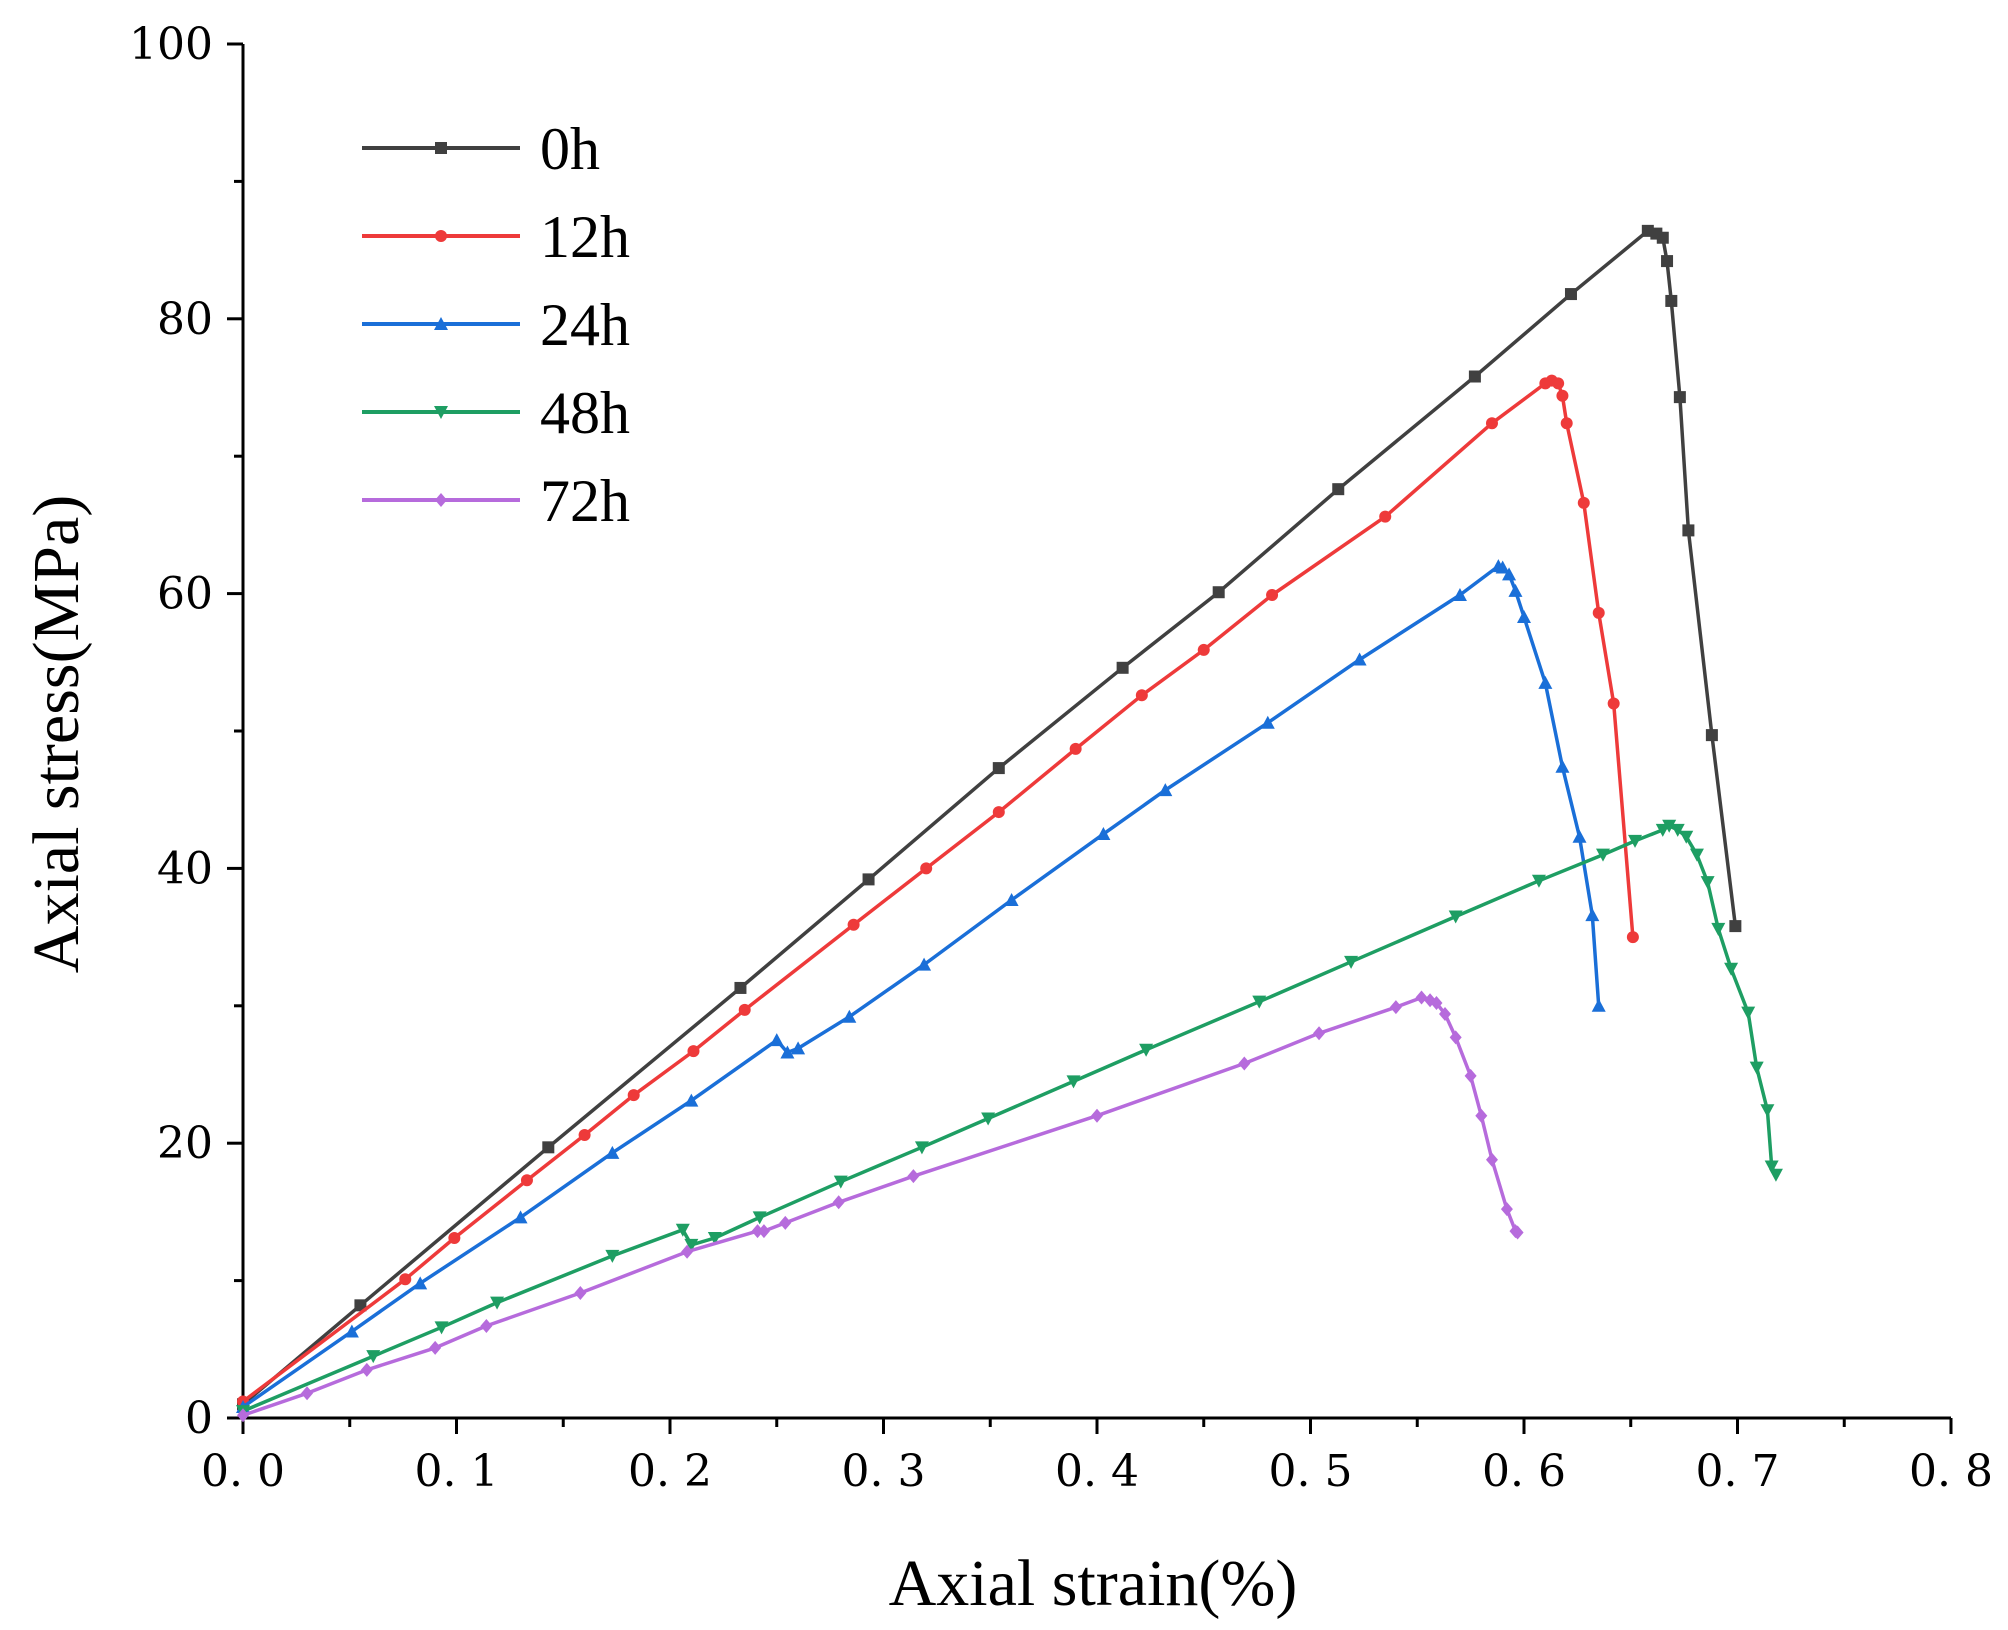  What do you see at coordinates (1093, 1583) in the screenshot?
I see `x-axis-title: Axial strain(%)` at bounding box center [1093, 1583].